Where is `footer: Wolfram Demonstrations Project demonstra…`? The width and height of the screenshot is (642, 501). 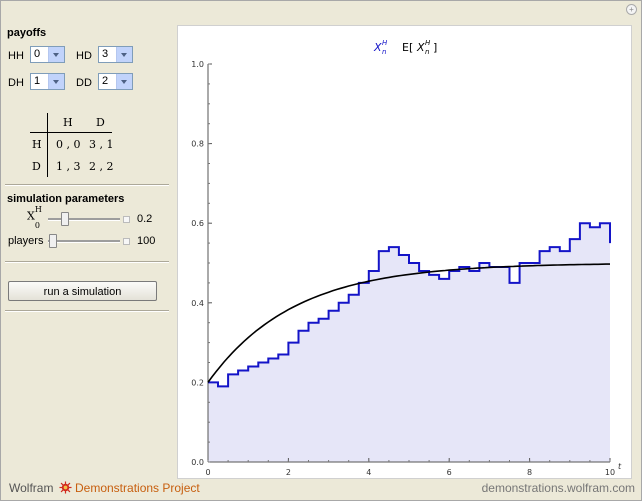
footer: Wolfram Demonstrations Project demonstra… is located at coordinates (321, 489).